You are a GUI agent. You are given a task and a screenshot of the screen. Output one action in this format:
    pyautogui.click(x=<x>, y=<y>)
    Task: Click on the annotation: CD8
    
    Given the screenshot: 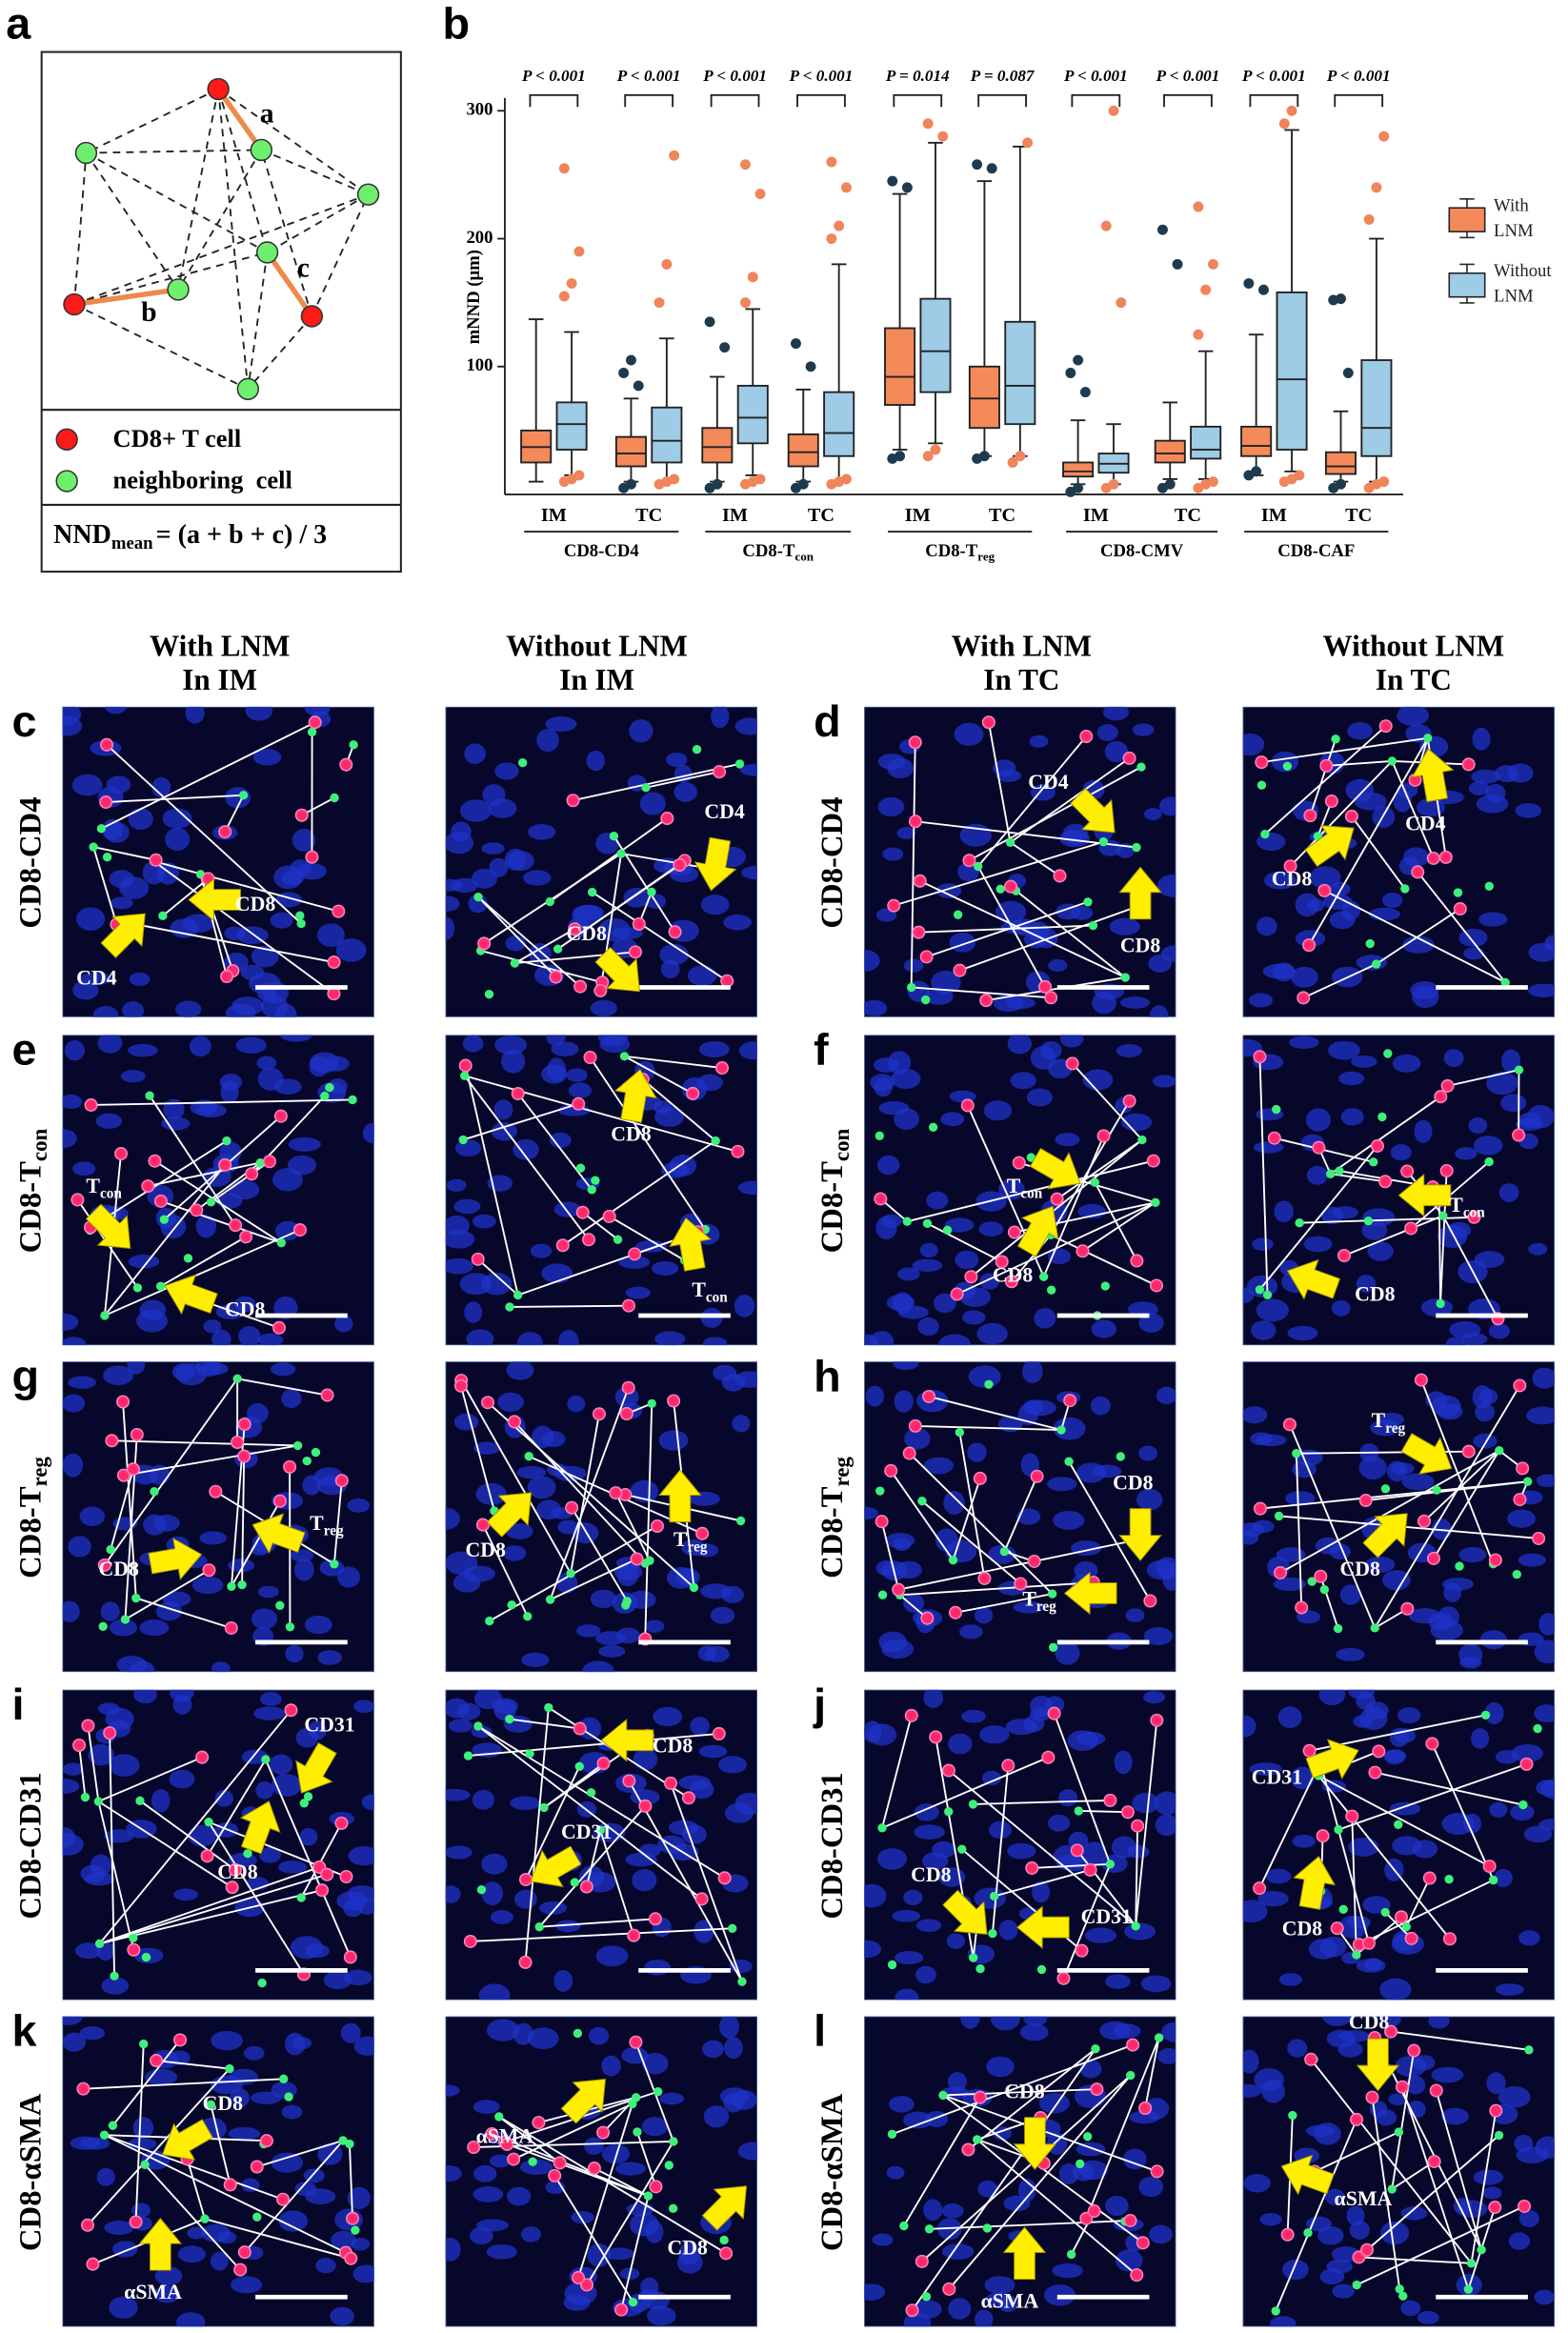 What is the action you would take?
    pyautogui.click(x=631, y=1133)
    